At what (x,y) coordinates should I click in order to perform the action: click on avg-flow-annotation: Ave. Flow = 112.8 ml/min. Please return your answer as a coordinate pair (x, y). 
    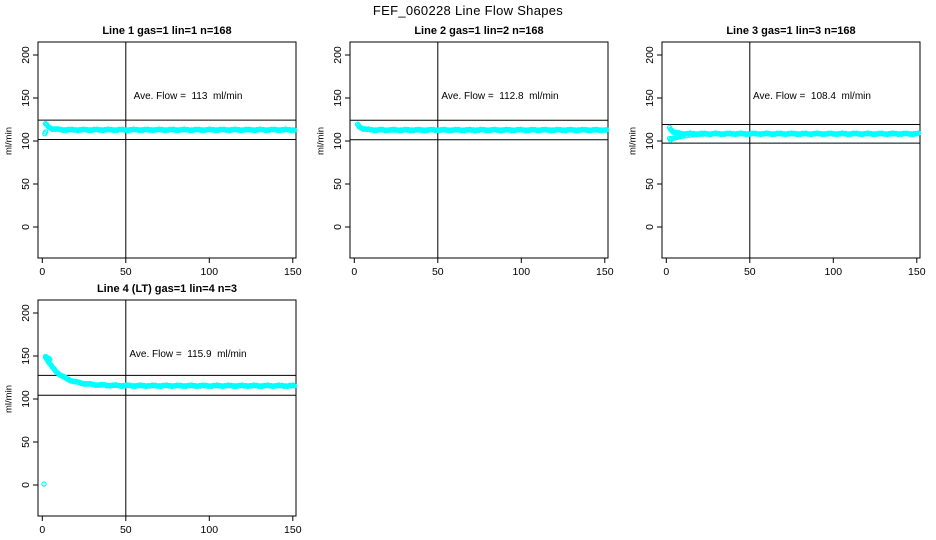
    Looking at the image, I should click on (499, 96).